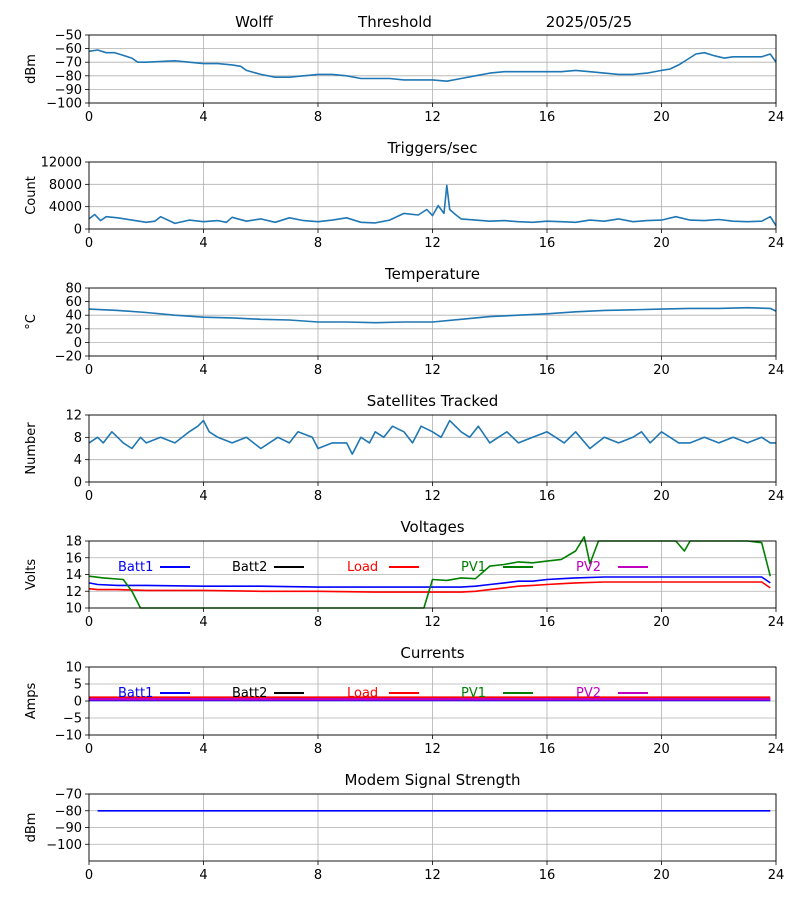  Describe the element at coordinates (432, 148) in the screenshot. I see `chart-title: Triggers/sec` at that location.